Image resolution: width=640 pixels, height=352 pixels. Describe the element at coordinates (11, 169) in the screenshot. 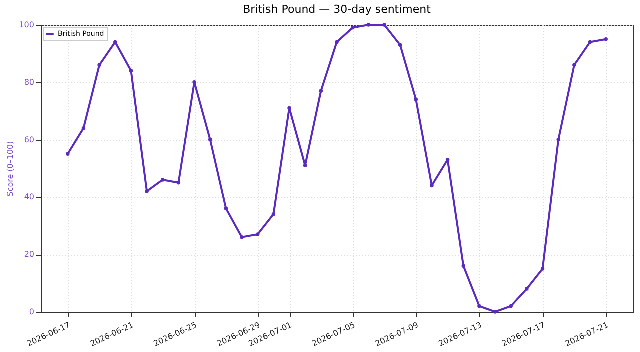

I see `y-axis-title: Score (0–100)` at that location.